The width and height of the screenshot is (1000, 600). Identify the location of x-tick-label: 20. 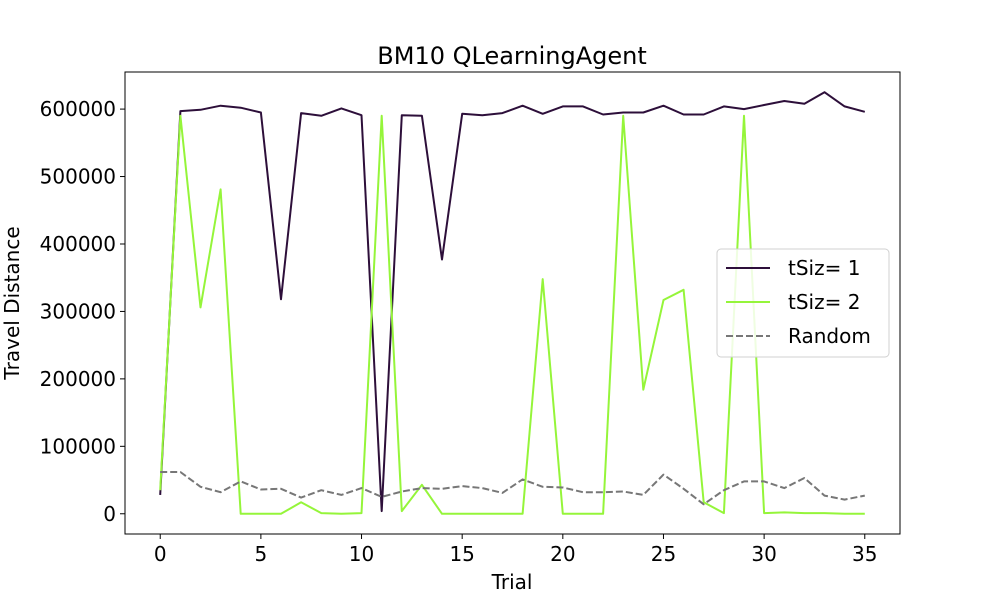
(562, 554).